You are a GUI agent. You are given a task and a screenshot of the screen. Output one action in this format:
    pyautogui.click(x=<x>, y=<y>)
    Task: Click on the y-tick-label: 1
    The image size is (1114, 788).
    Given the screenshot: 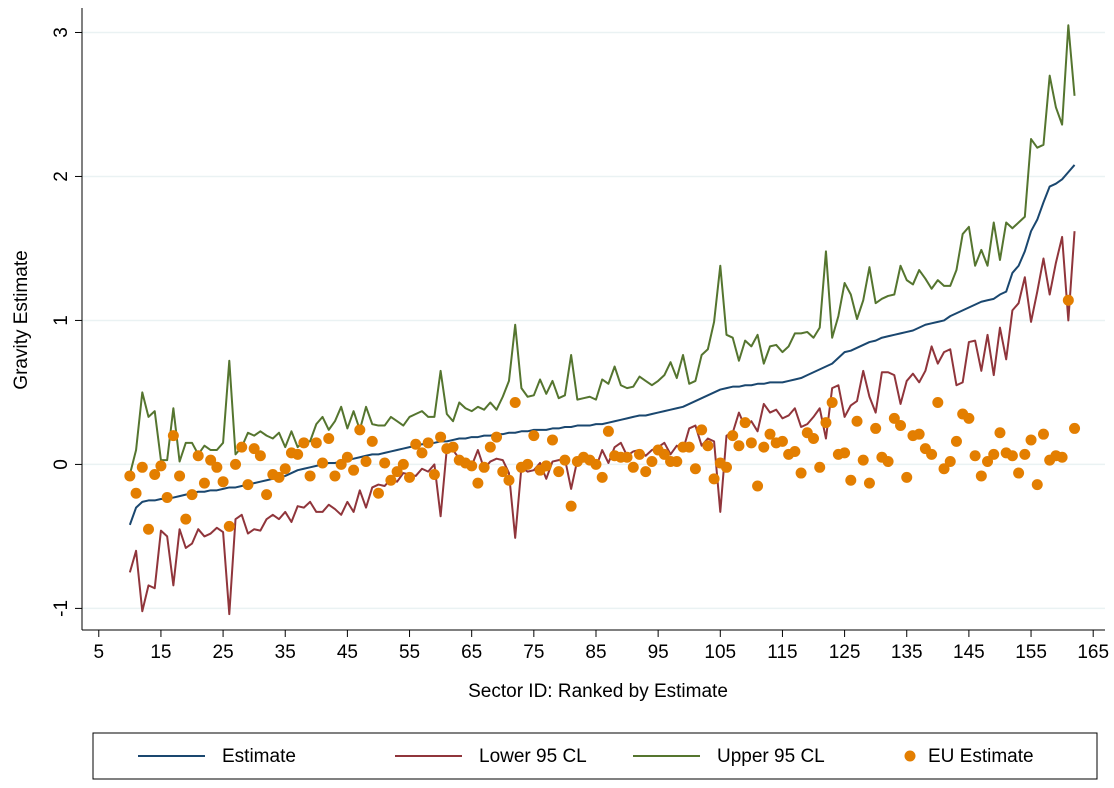 What is the action you would take?
    pyautogui.click(x=61, y=320)
    